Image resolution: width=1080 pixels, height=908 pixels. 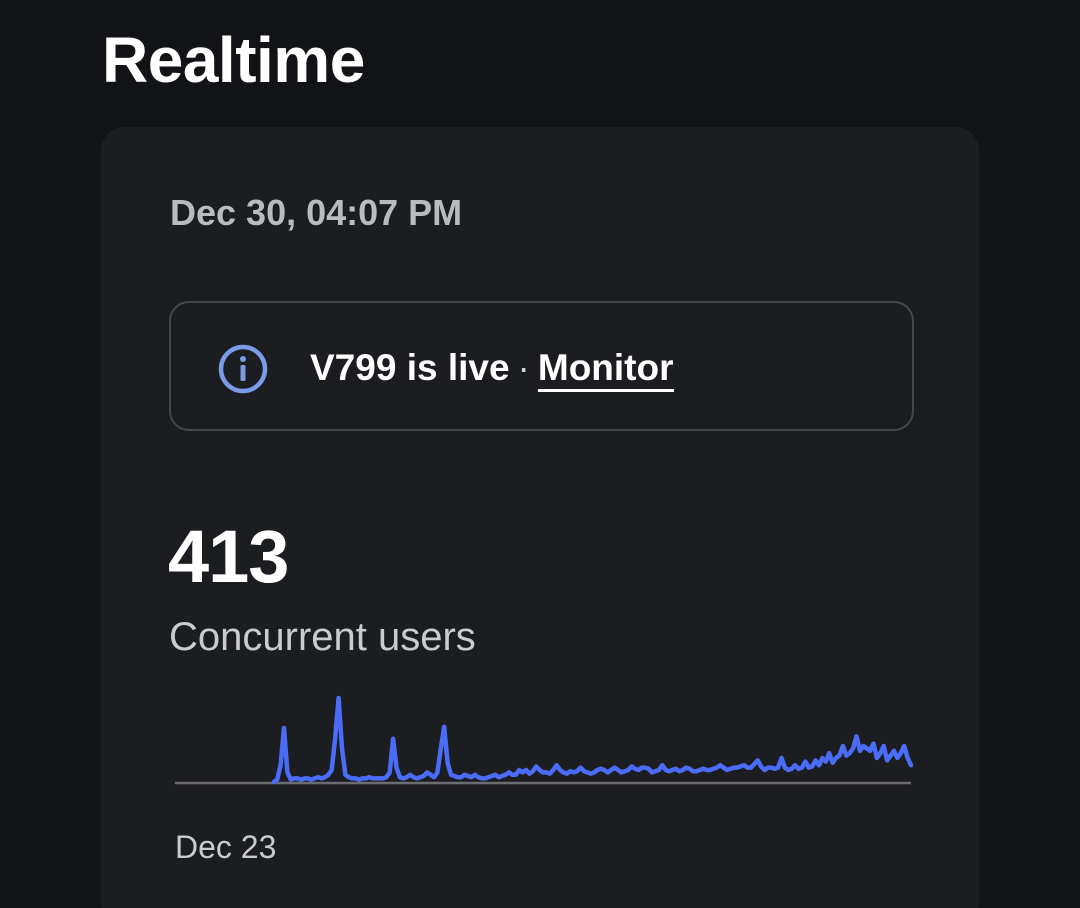 I want to click on sparkline-series-line, so click(x=592, y=740).